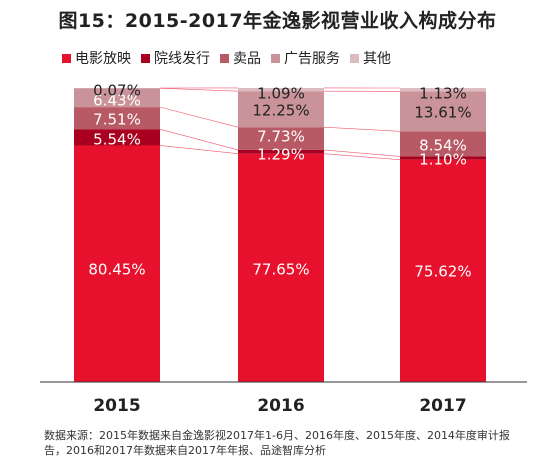 The height and width of the screenshot is (471, 555). What do you see at coordinates (442, 406) in the screenshot?
I see `x-tick-label: 2017` at bounding box center [442, 406].